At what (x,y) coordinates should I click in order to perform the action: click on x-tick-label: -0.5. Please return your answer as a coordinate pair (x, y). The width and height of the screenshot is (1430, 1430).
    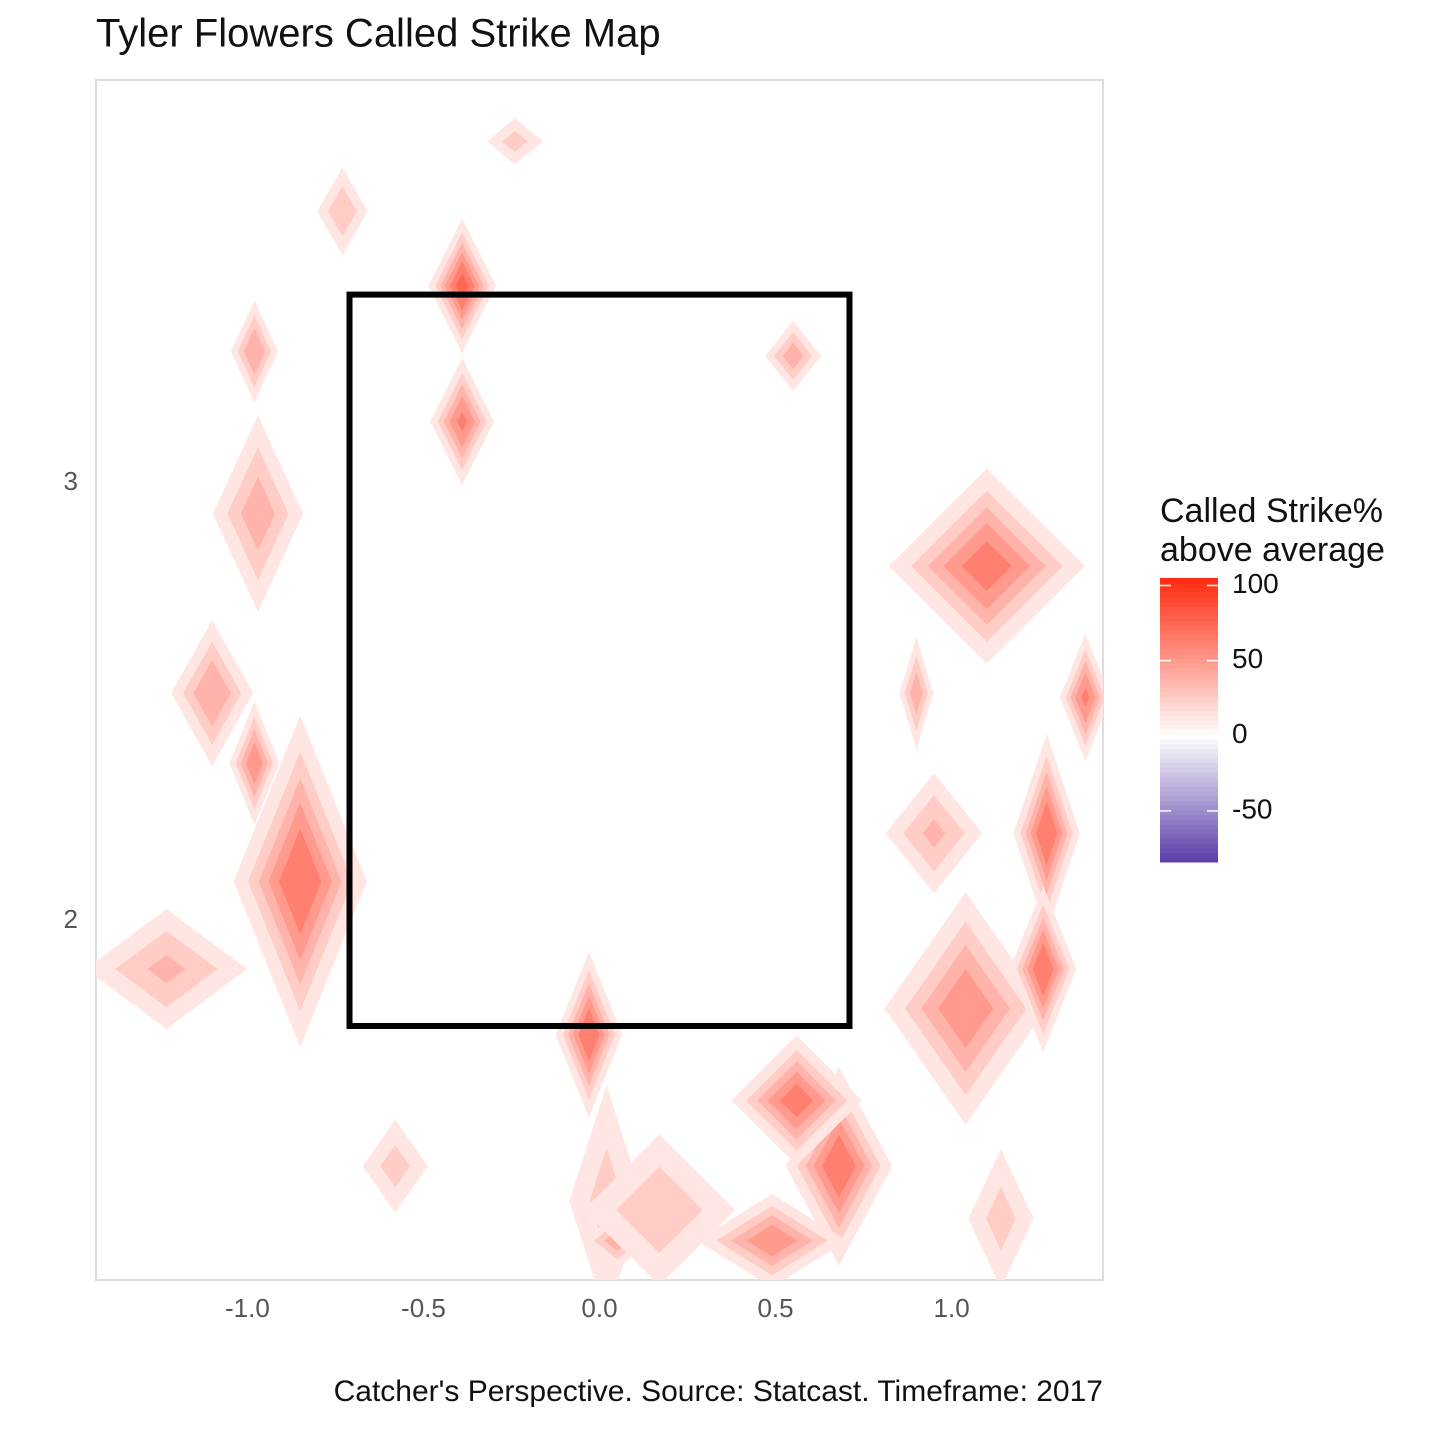
    Looking at the image, I should click on (423, 1308).